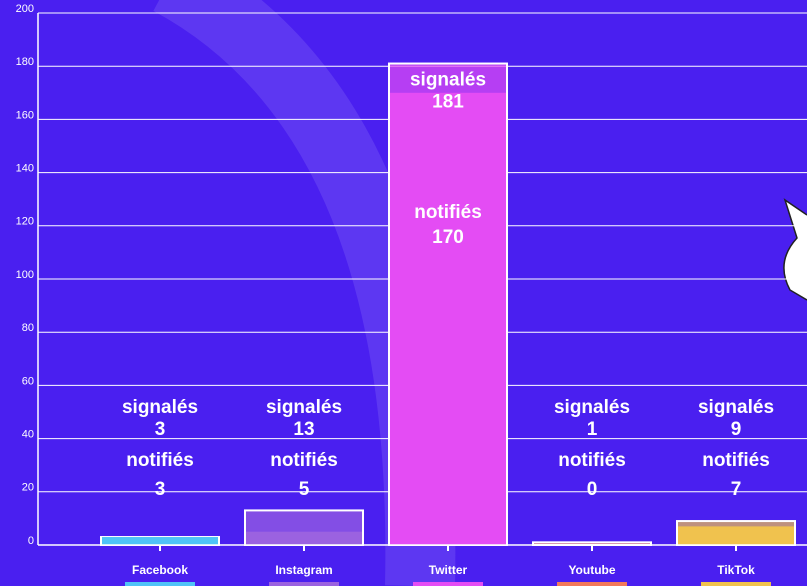 Image resolution: width=807 pixels, height=586 pixels. Describe the element at coordinates (736, 570) in the screenshot. I see `x-tick-label: TikTok` at that location.